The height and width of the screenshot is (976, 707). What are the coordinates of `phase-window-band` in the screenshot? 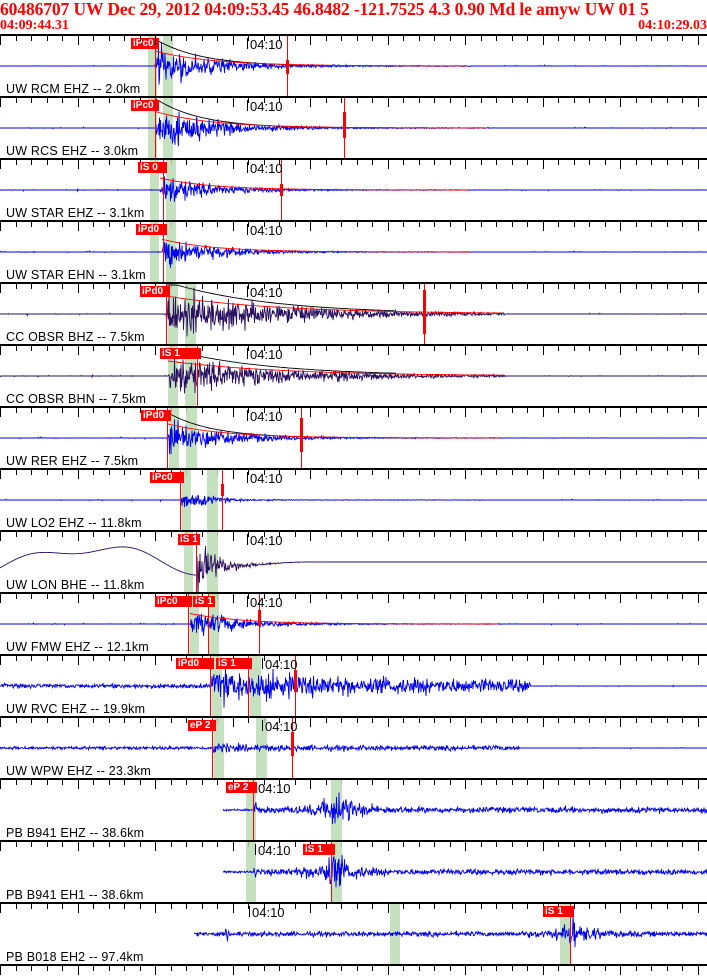 It's located at (190, 377).